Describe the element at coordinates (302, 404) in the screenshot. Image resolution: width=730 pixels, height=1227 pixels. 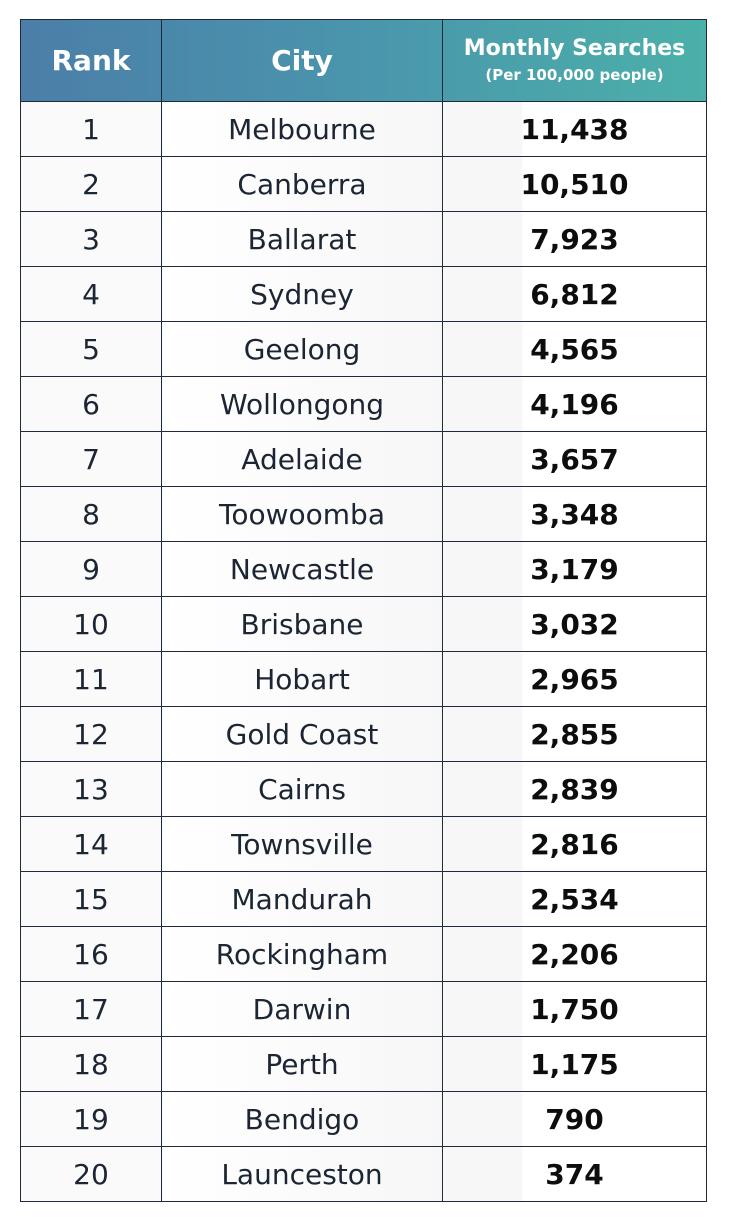
I see `city-cell: Wollongong` at that location.